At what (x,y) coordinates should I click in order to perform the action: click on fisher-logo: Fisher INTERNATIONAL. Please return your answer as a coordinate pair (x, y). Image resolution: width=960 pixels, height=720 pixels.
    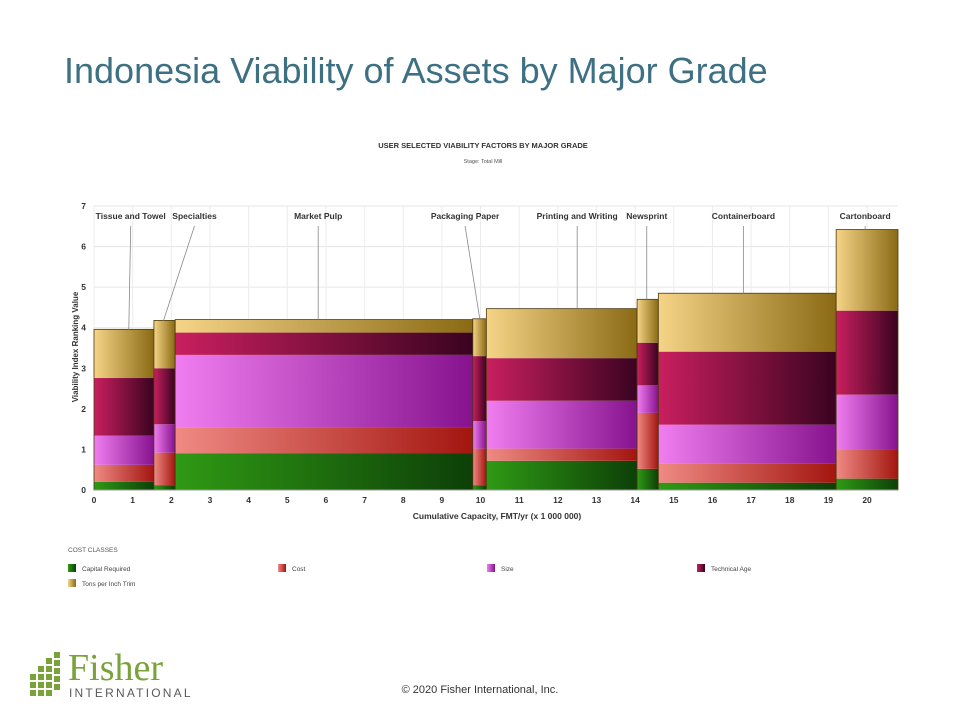
    Looking at the image, I should click on (111, 675).